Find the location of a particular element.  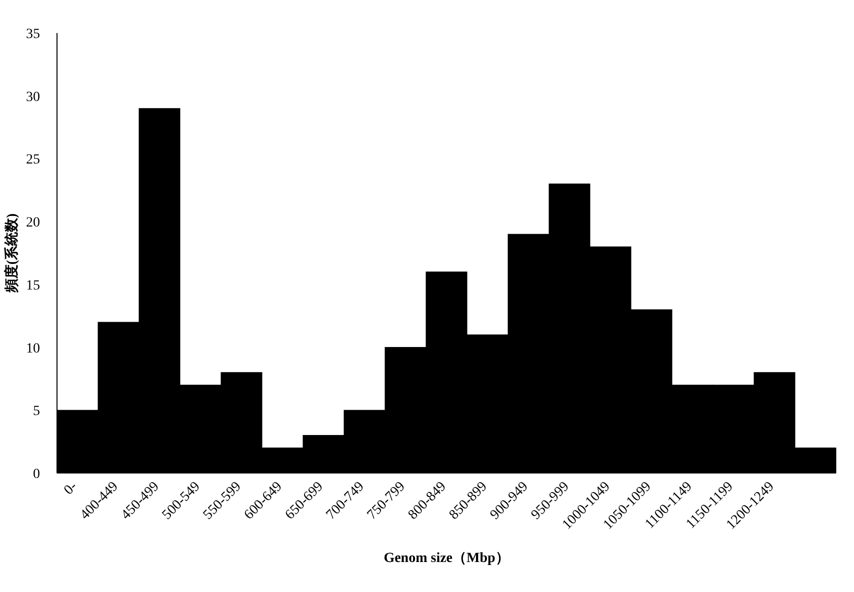

y-tick-label: 15 is located at coordinates (33, 286).